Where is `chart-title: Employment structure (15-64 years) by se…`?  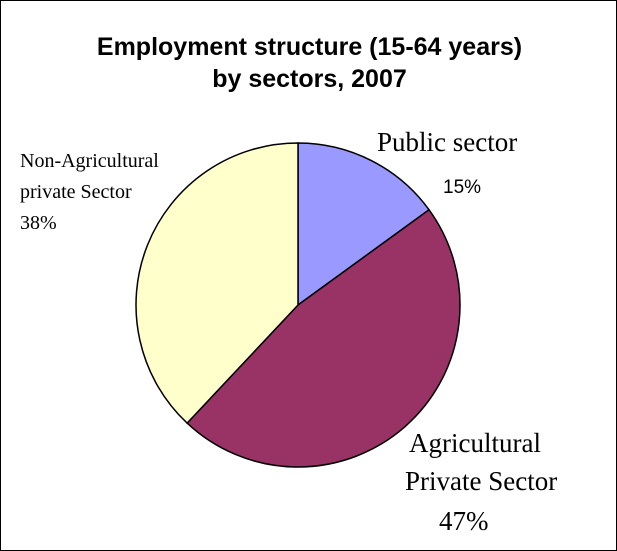
chart-title: Employment structure (15-64 years) by se… is located at coordinates (309, 63).